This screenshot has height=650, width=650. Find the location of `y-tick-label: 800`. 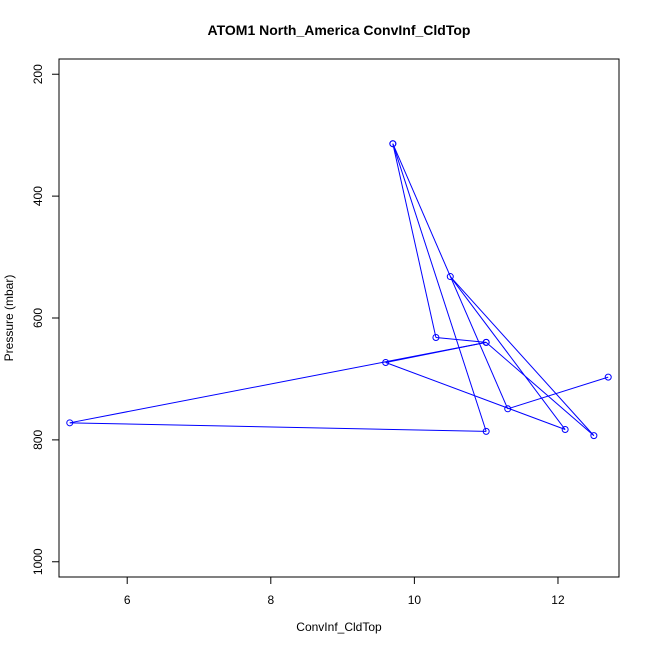

y-tick-label: 800 is located at coordinates (38, 440).